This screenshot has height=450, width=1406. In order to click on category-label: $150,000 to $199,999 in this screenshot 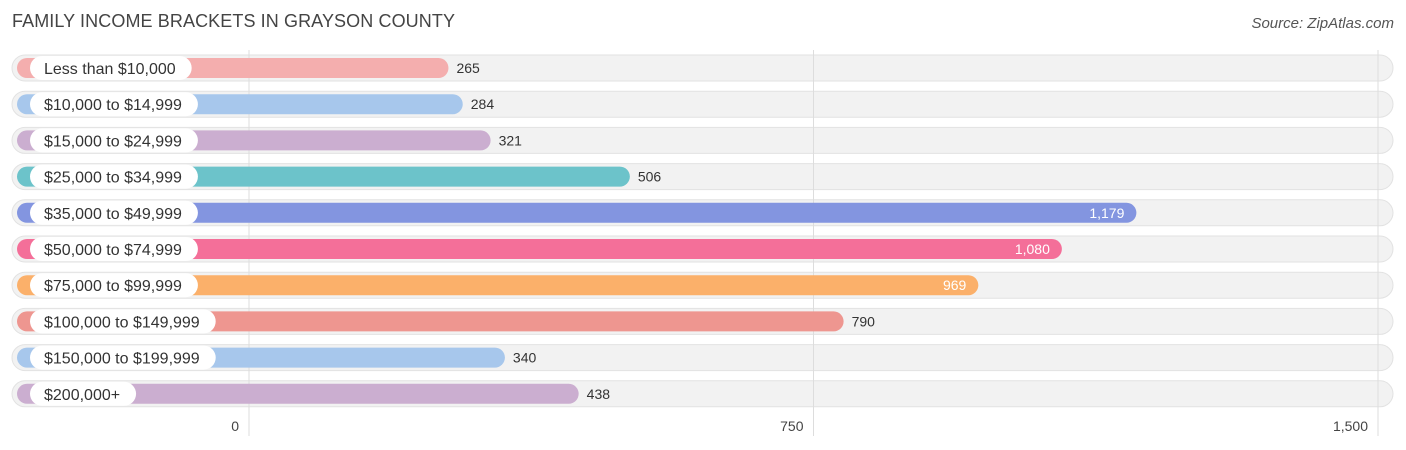, I will do `click(122, 359)`.